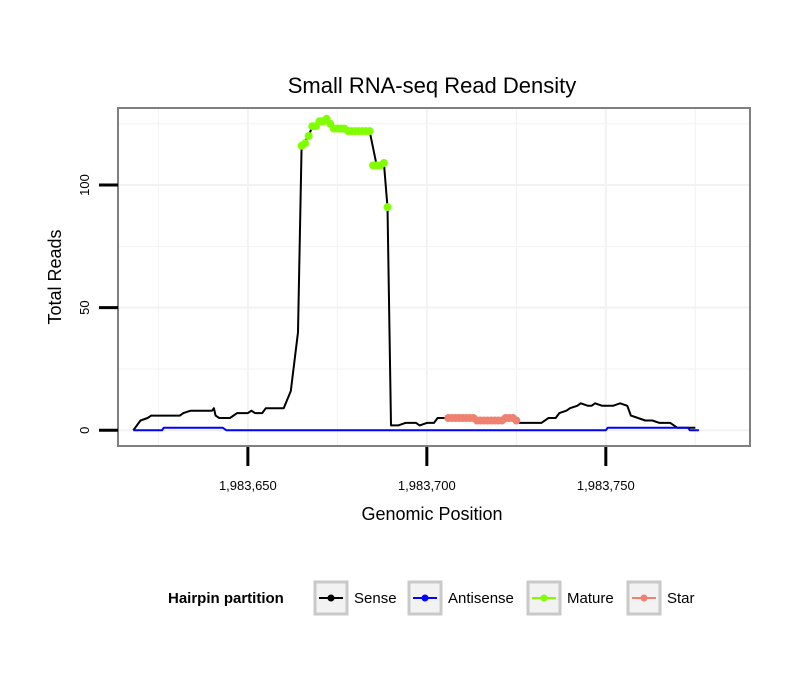 This screenshot has height=690, width=810. I want to click on y-tick-label: 100, so click(84, 185).